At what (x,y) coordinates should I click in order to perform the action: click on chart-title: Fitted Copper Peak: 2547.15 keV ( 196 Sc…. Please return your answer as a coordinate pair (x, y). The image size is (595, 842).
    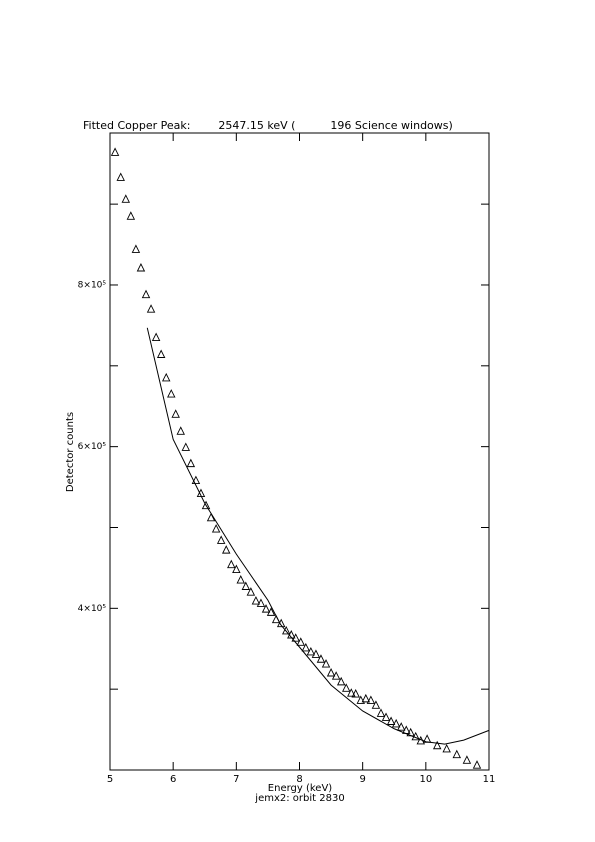
    Looking at the image, I should click on (268, 125).